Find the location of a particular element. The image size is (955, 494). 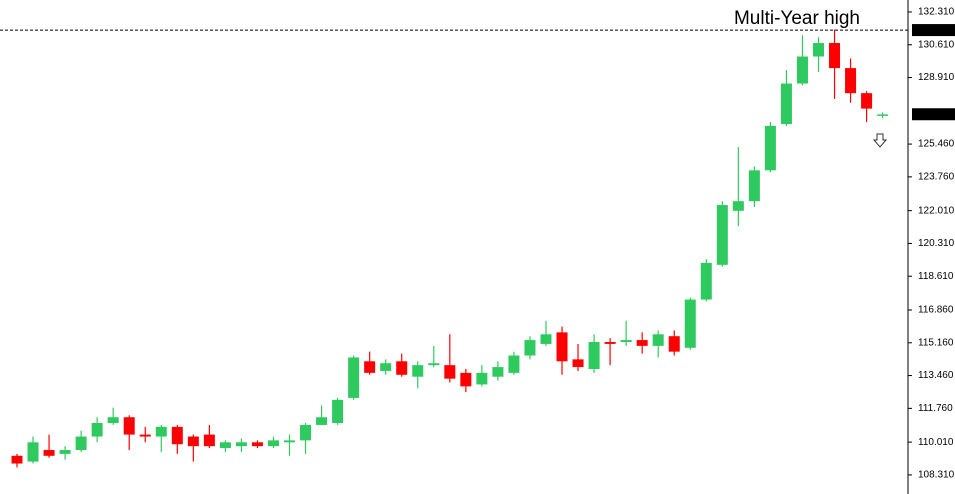

y-tick-label: 115.160 is located at coordinates (936, 342).